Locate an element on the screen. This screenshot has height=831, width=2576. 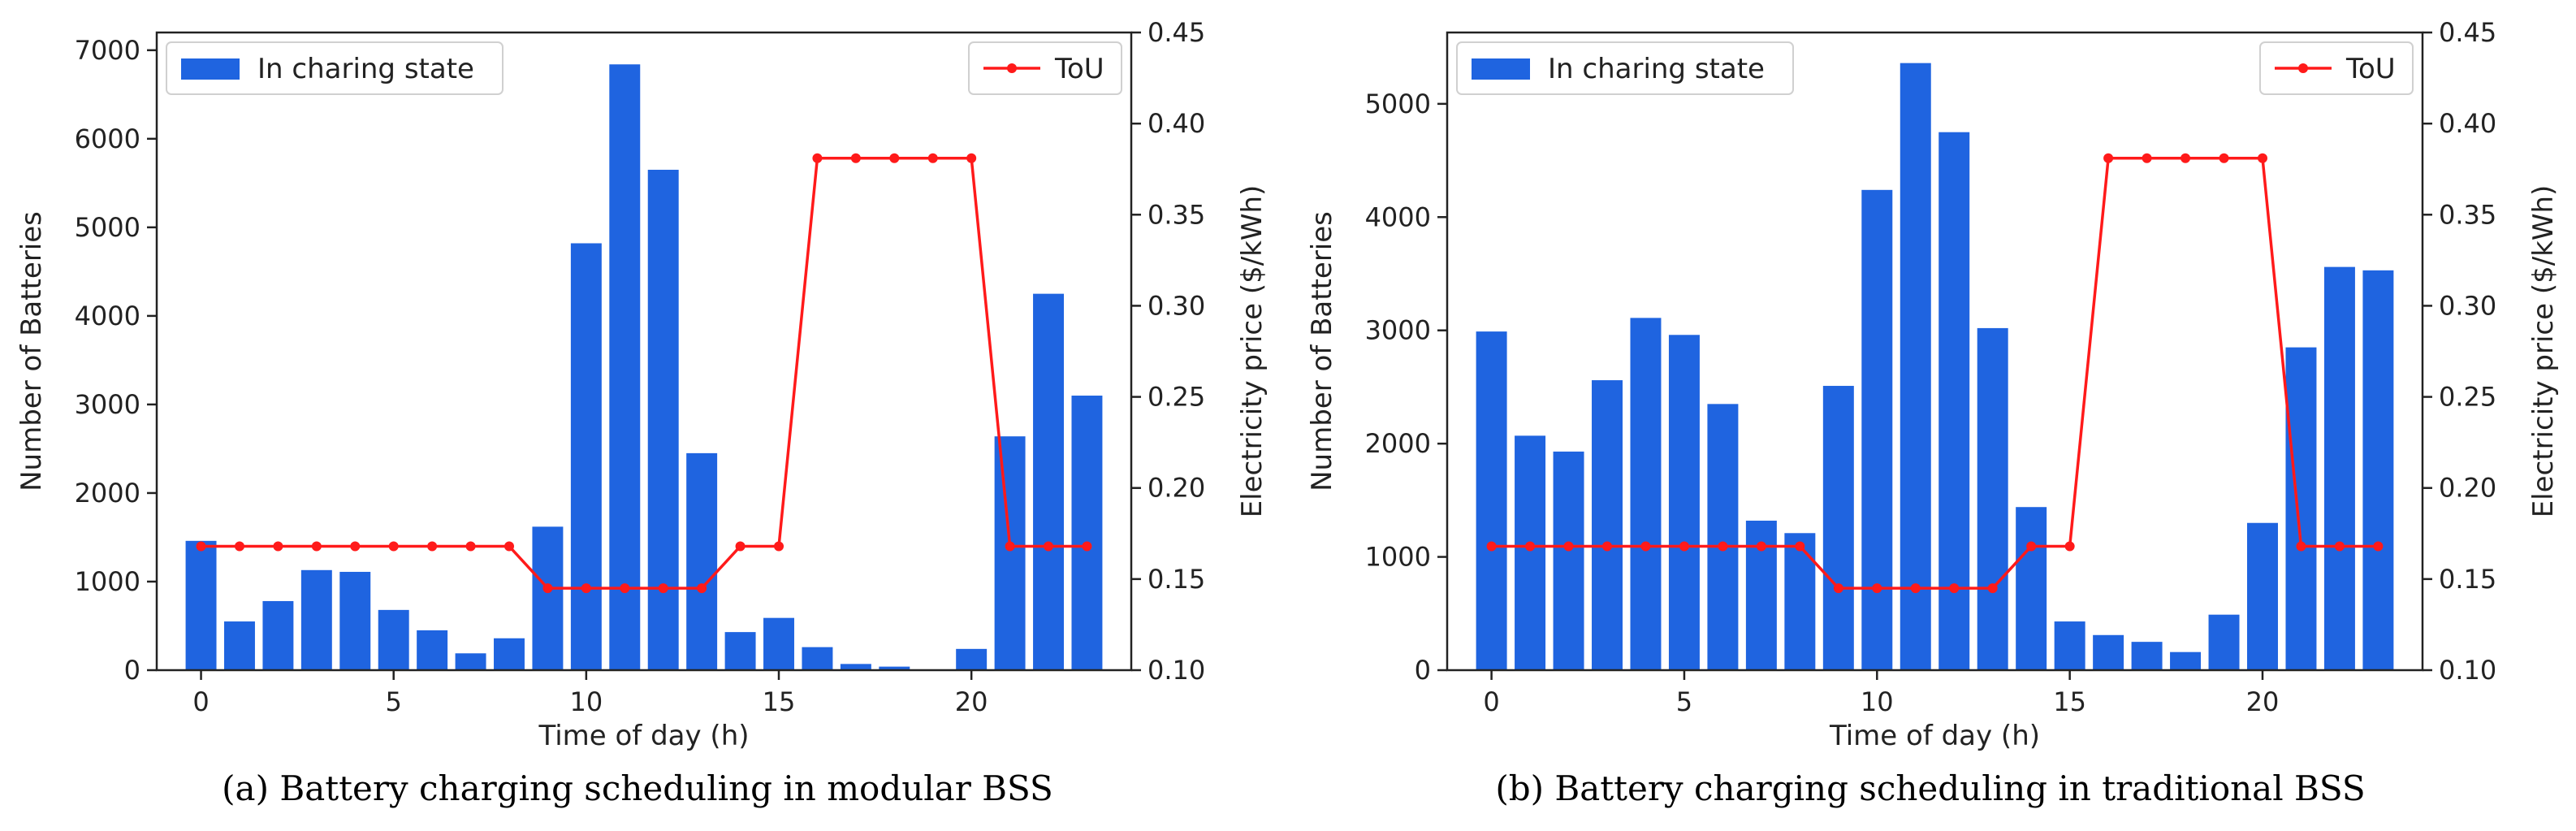
y-tick-label: 6000 is located at coordinates (108, 138).